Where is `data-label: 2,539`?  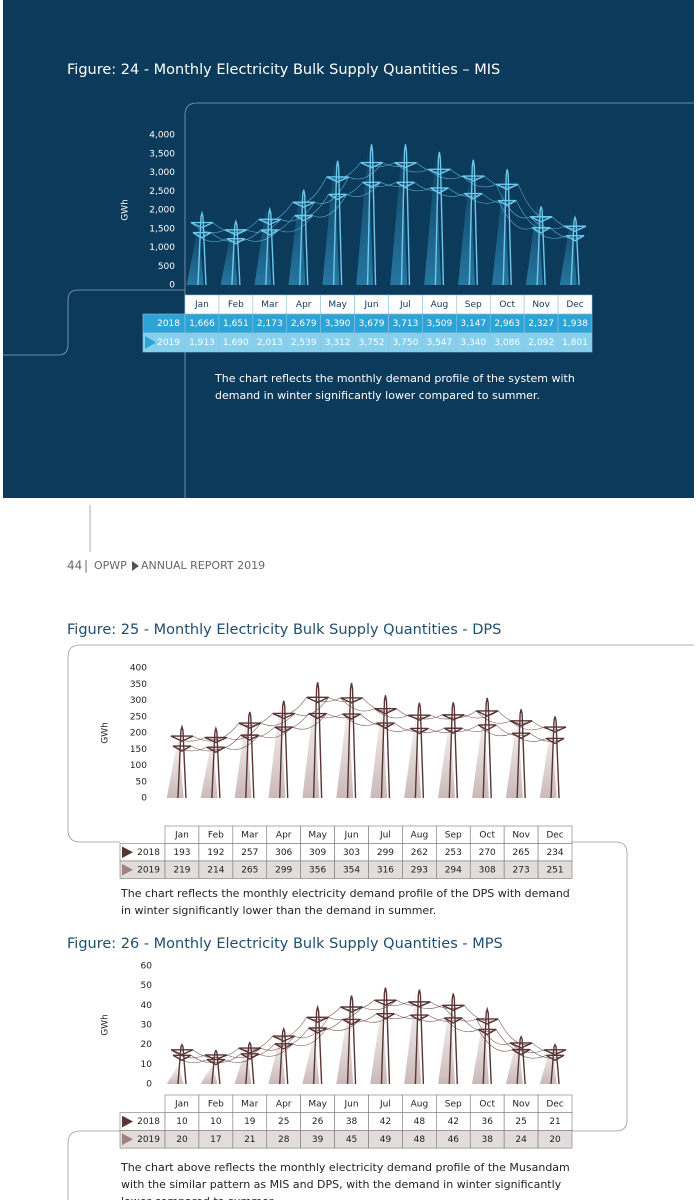
data-label: 2,539 is located at coordinates (304, 343).